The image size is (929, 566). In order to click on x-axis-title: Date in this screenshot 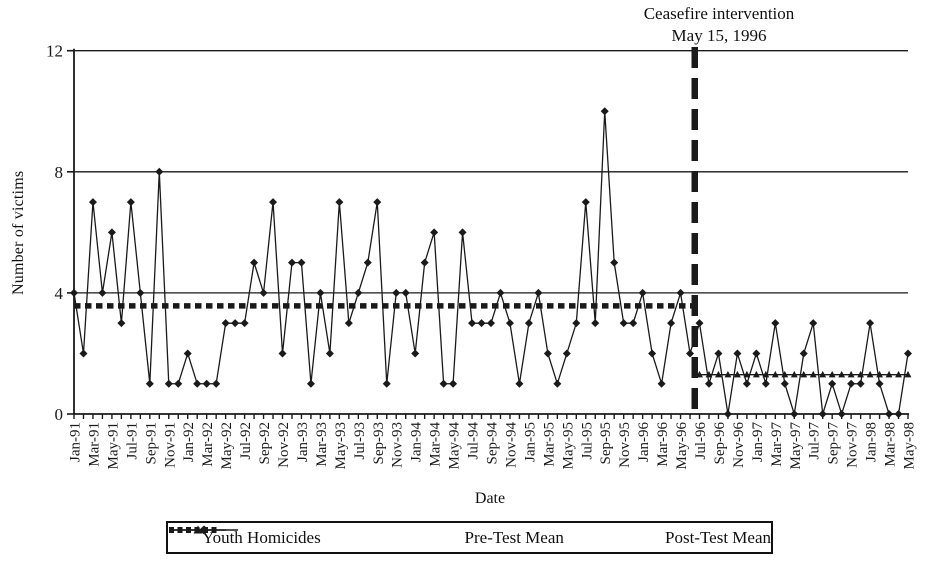, I will do `click(490, 498)`.